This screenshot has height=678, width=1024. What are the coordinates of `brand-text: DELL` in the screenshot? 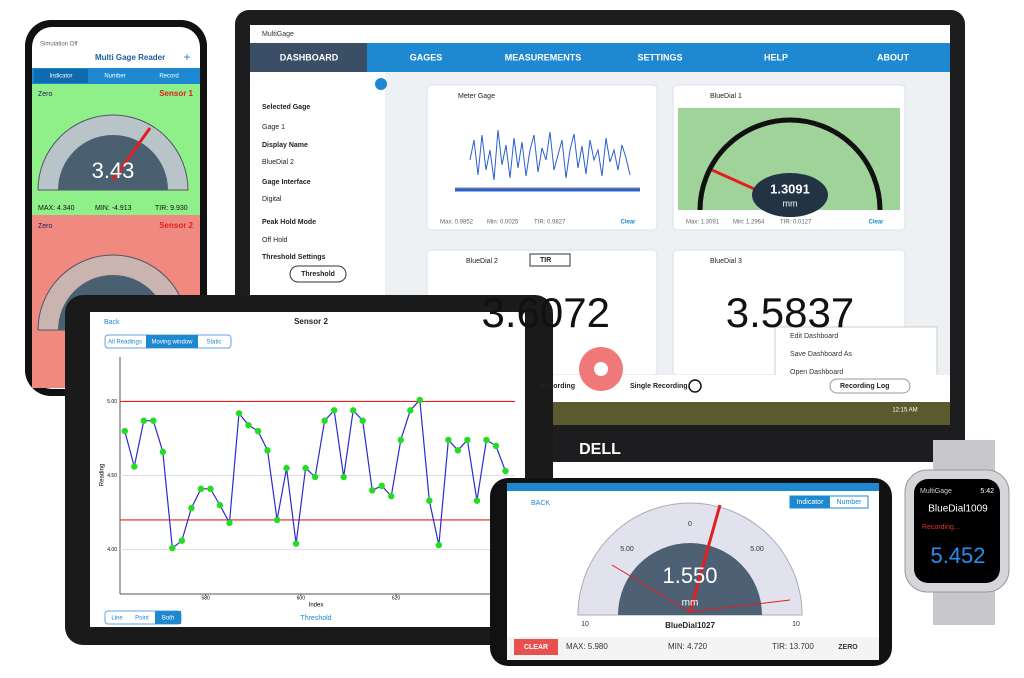 It's located at (600, 449).